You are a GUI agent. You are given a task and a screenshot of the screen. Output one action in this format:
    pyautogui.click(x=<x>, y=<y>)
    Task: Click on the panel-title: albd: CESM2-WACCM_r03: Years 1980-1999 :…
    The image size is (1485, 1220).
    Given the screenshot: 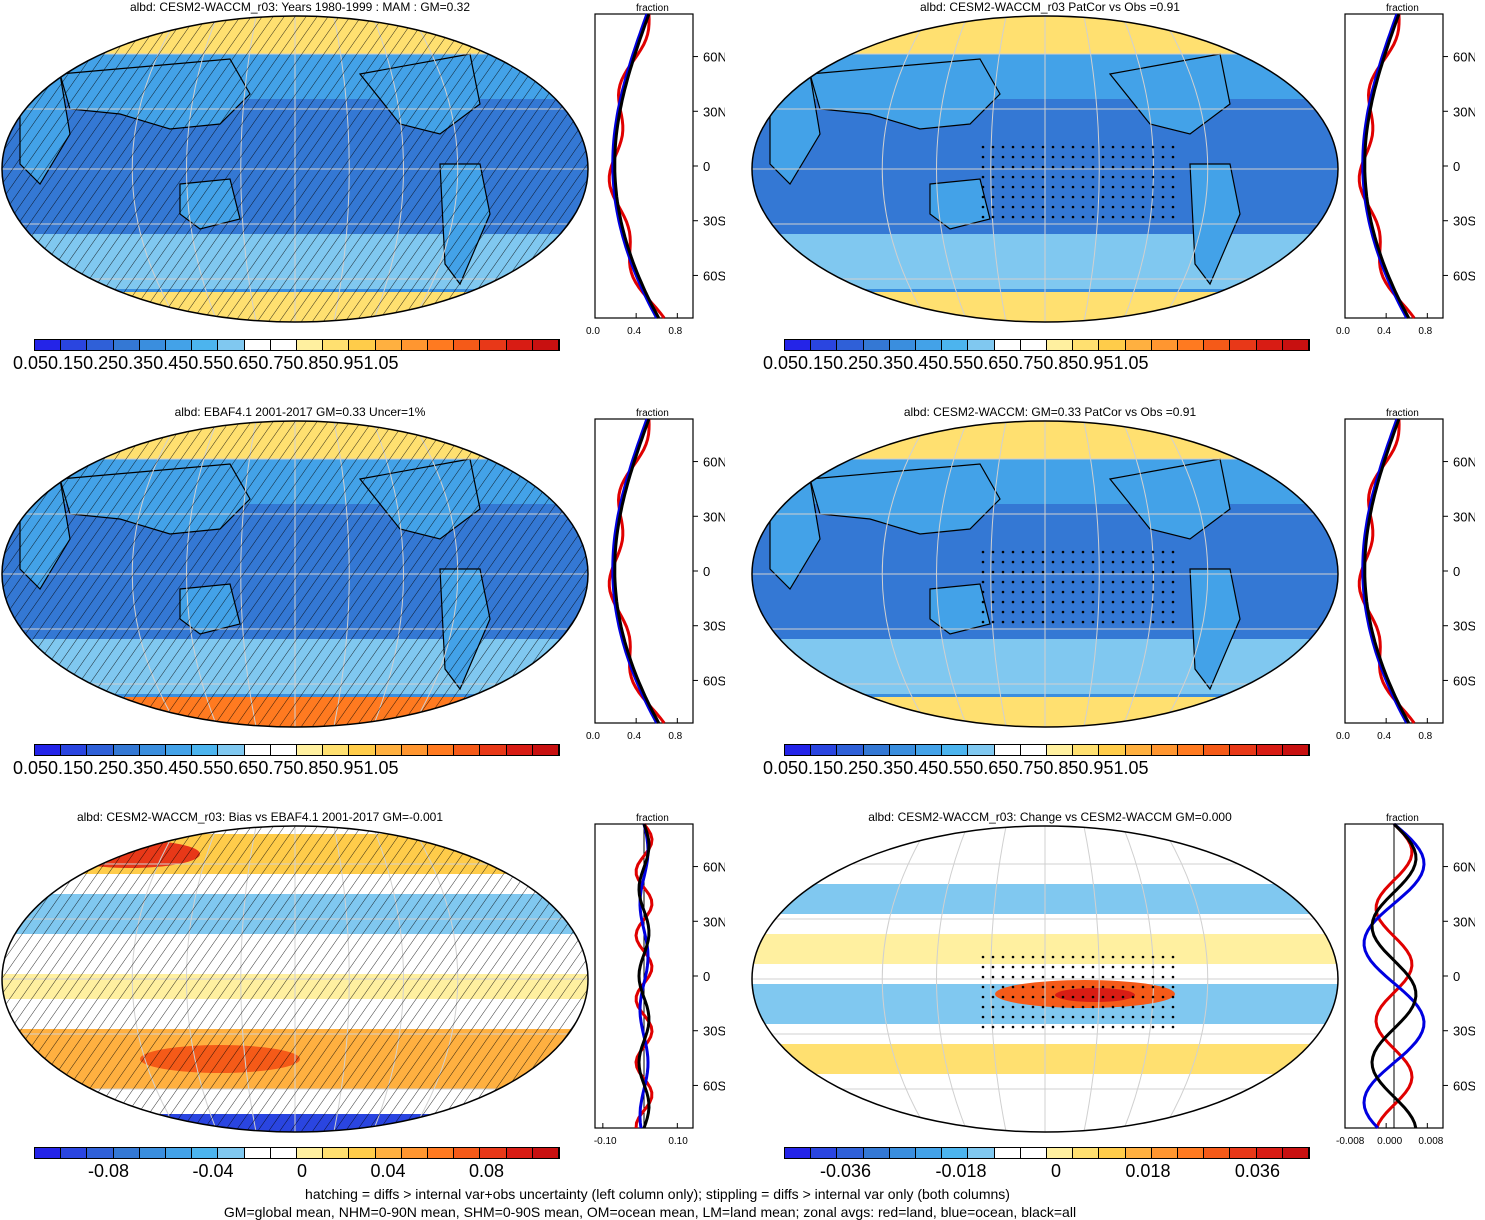 What is the action you would take?
    pyautogui.click(x=300, y=7)
    